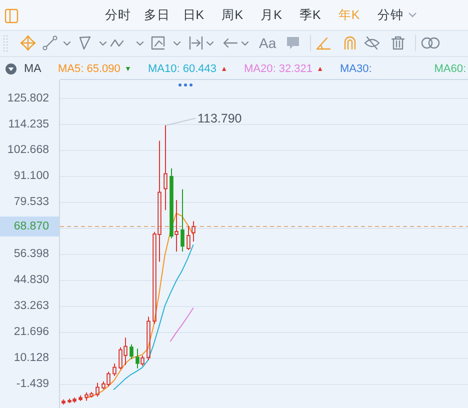  What do you see at coordinates (220, 118) in the screenshot?
I see `annotation: 113.790` at bounding box center [220, 118].